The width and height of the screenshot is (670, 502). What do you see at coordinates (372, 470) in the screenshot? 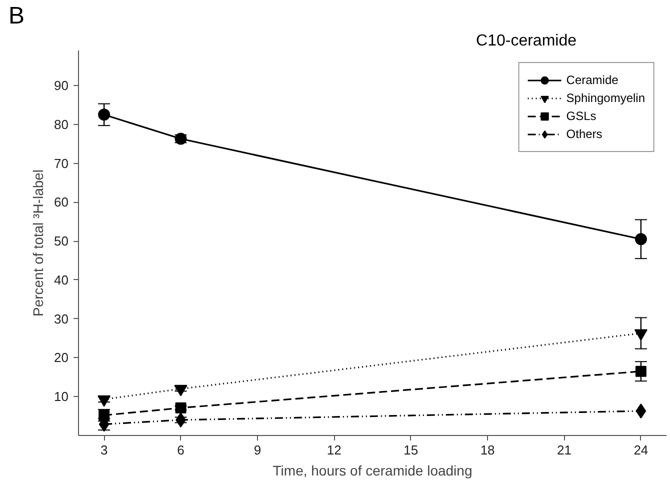
I see `x-axis-title: Time, hours of ceramide loading` at bounding box center [372, 470].